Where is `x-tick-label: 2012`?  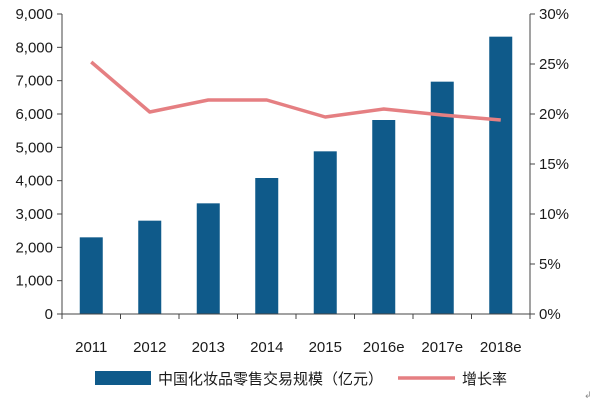
x-tick-label: 2012 is located at coordinates (149, 347).